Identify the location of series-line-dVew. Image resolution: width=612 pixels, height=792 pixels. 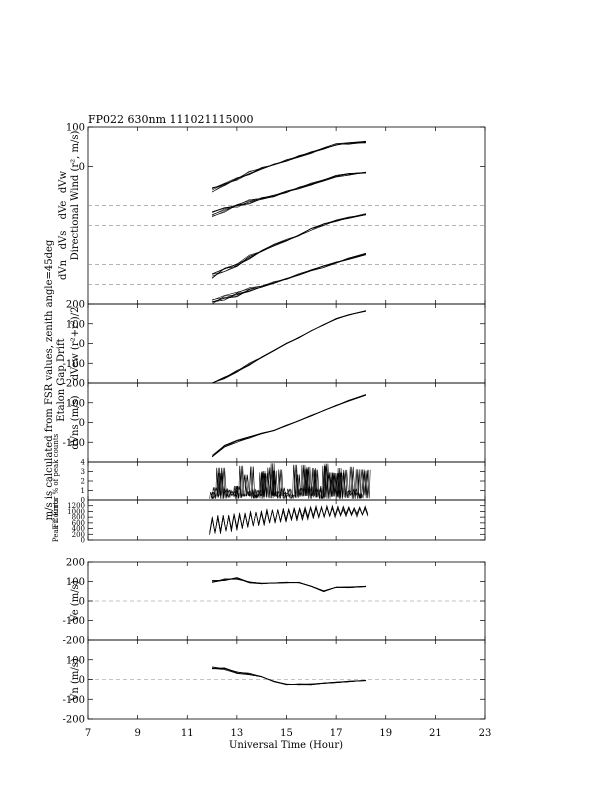
(289, 347).